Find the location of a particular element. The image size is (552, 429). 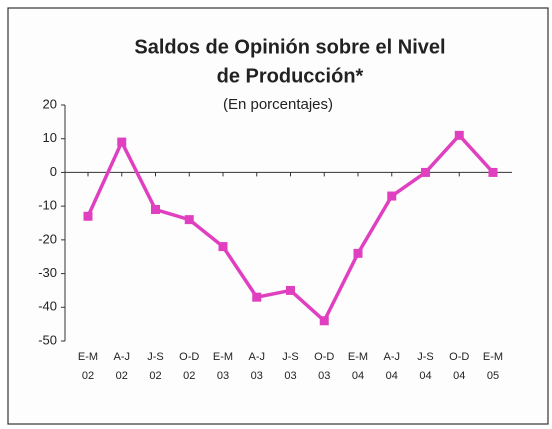

chart-title: de Producción* is located at coordinates (290, 76).